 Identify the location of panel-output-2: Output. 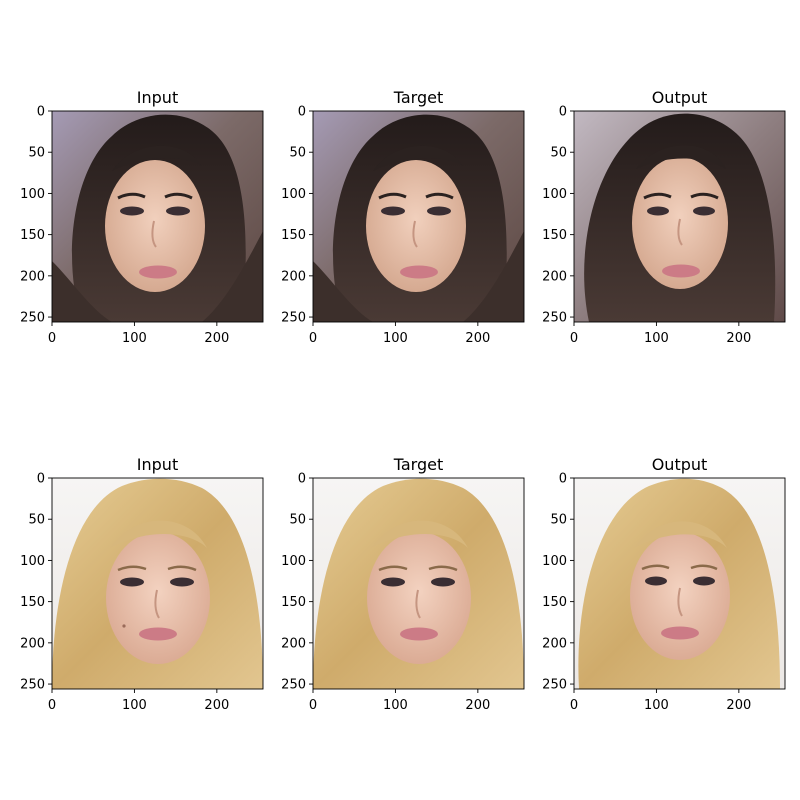
(680, 464).